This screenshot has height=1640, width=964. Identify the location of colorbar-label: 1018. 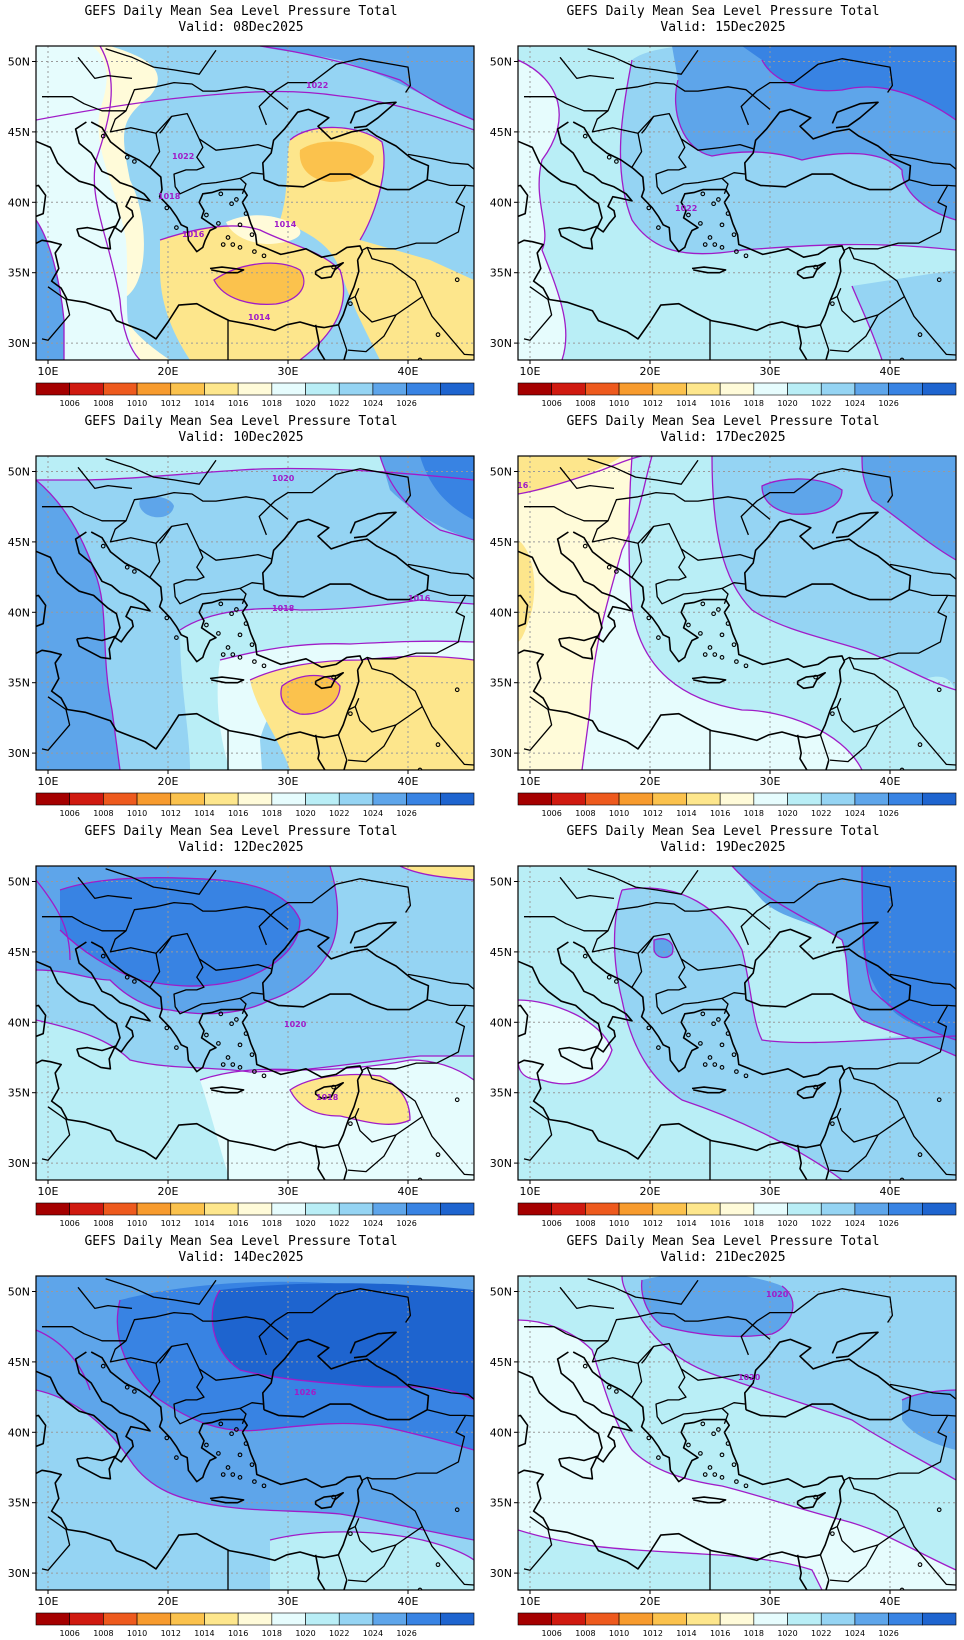
(272, 1633).